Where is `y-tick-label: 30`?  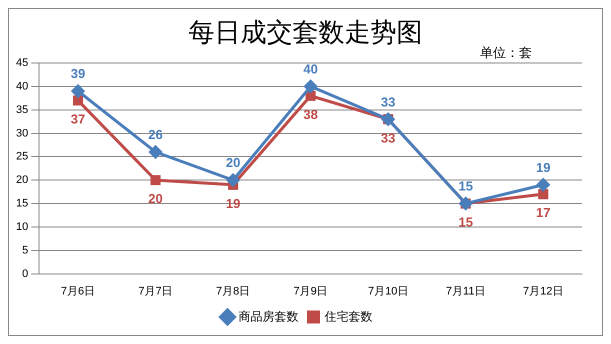
y-tick-label: 30 is located at coordinates (22, 133).